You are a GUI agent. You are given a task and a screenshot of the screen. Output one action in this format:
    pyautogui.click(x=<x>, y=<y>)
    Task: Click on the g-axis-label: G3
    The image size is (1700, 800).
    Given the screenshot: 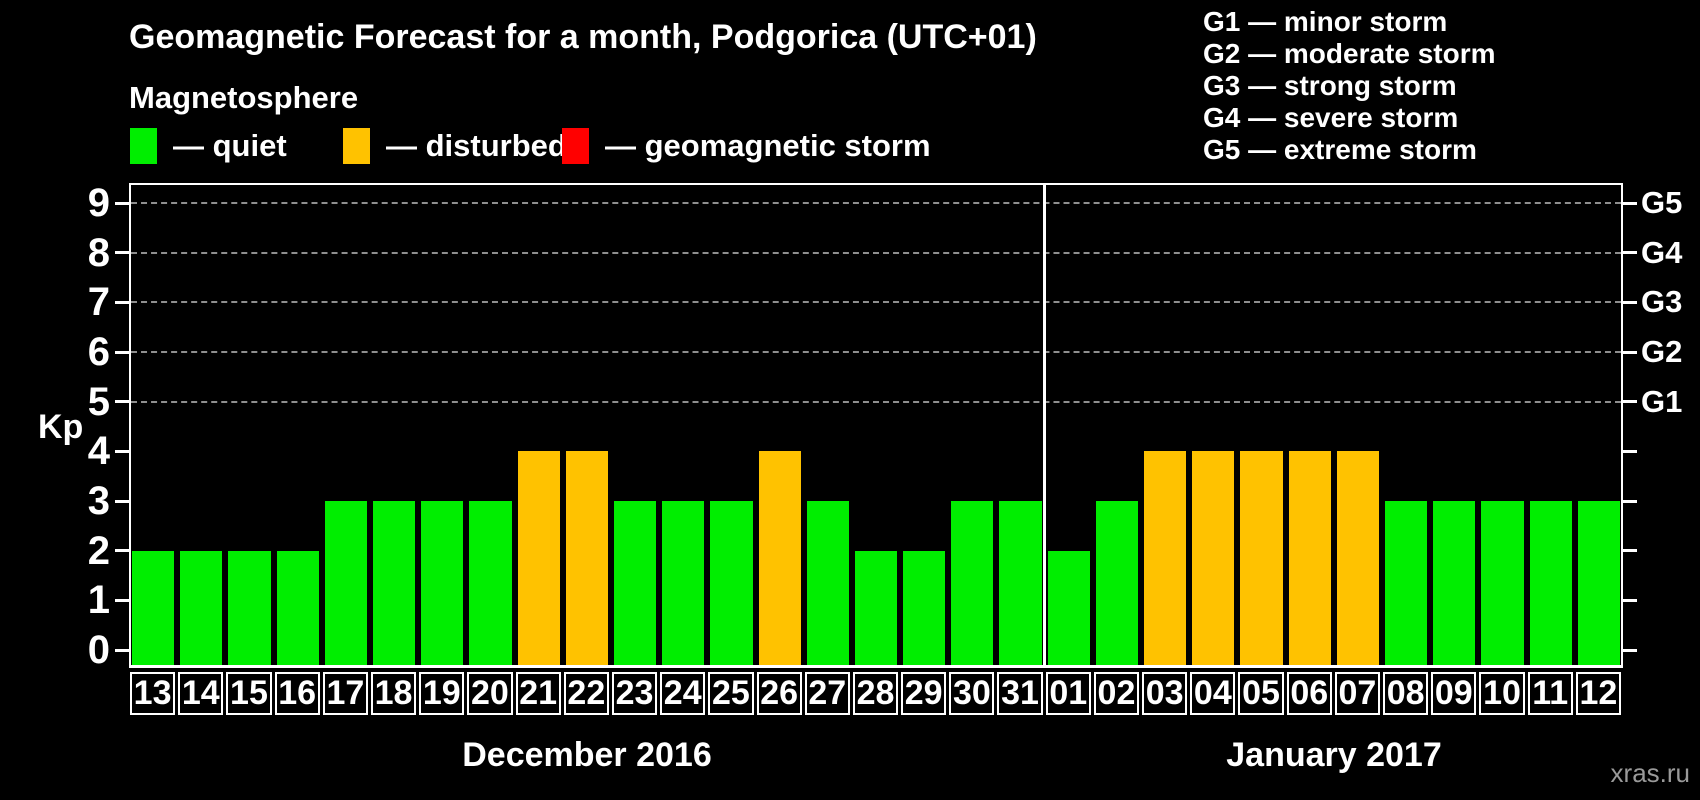 What is the action you would take?
    pyautogui.click(x=1662, y=302)
    